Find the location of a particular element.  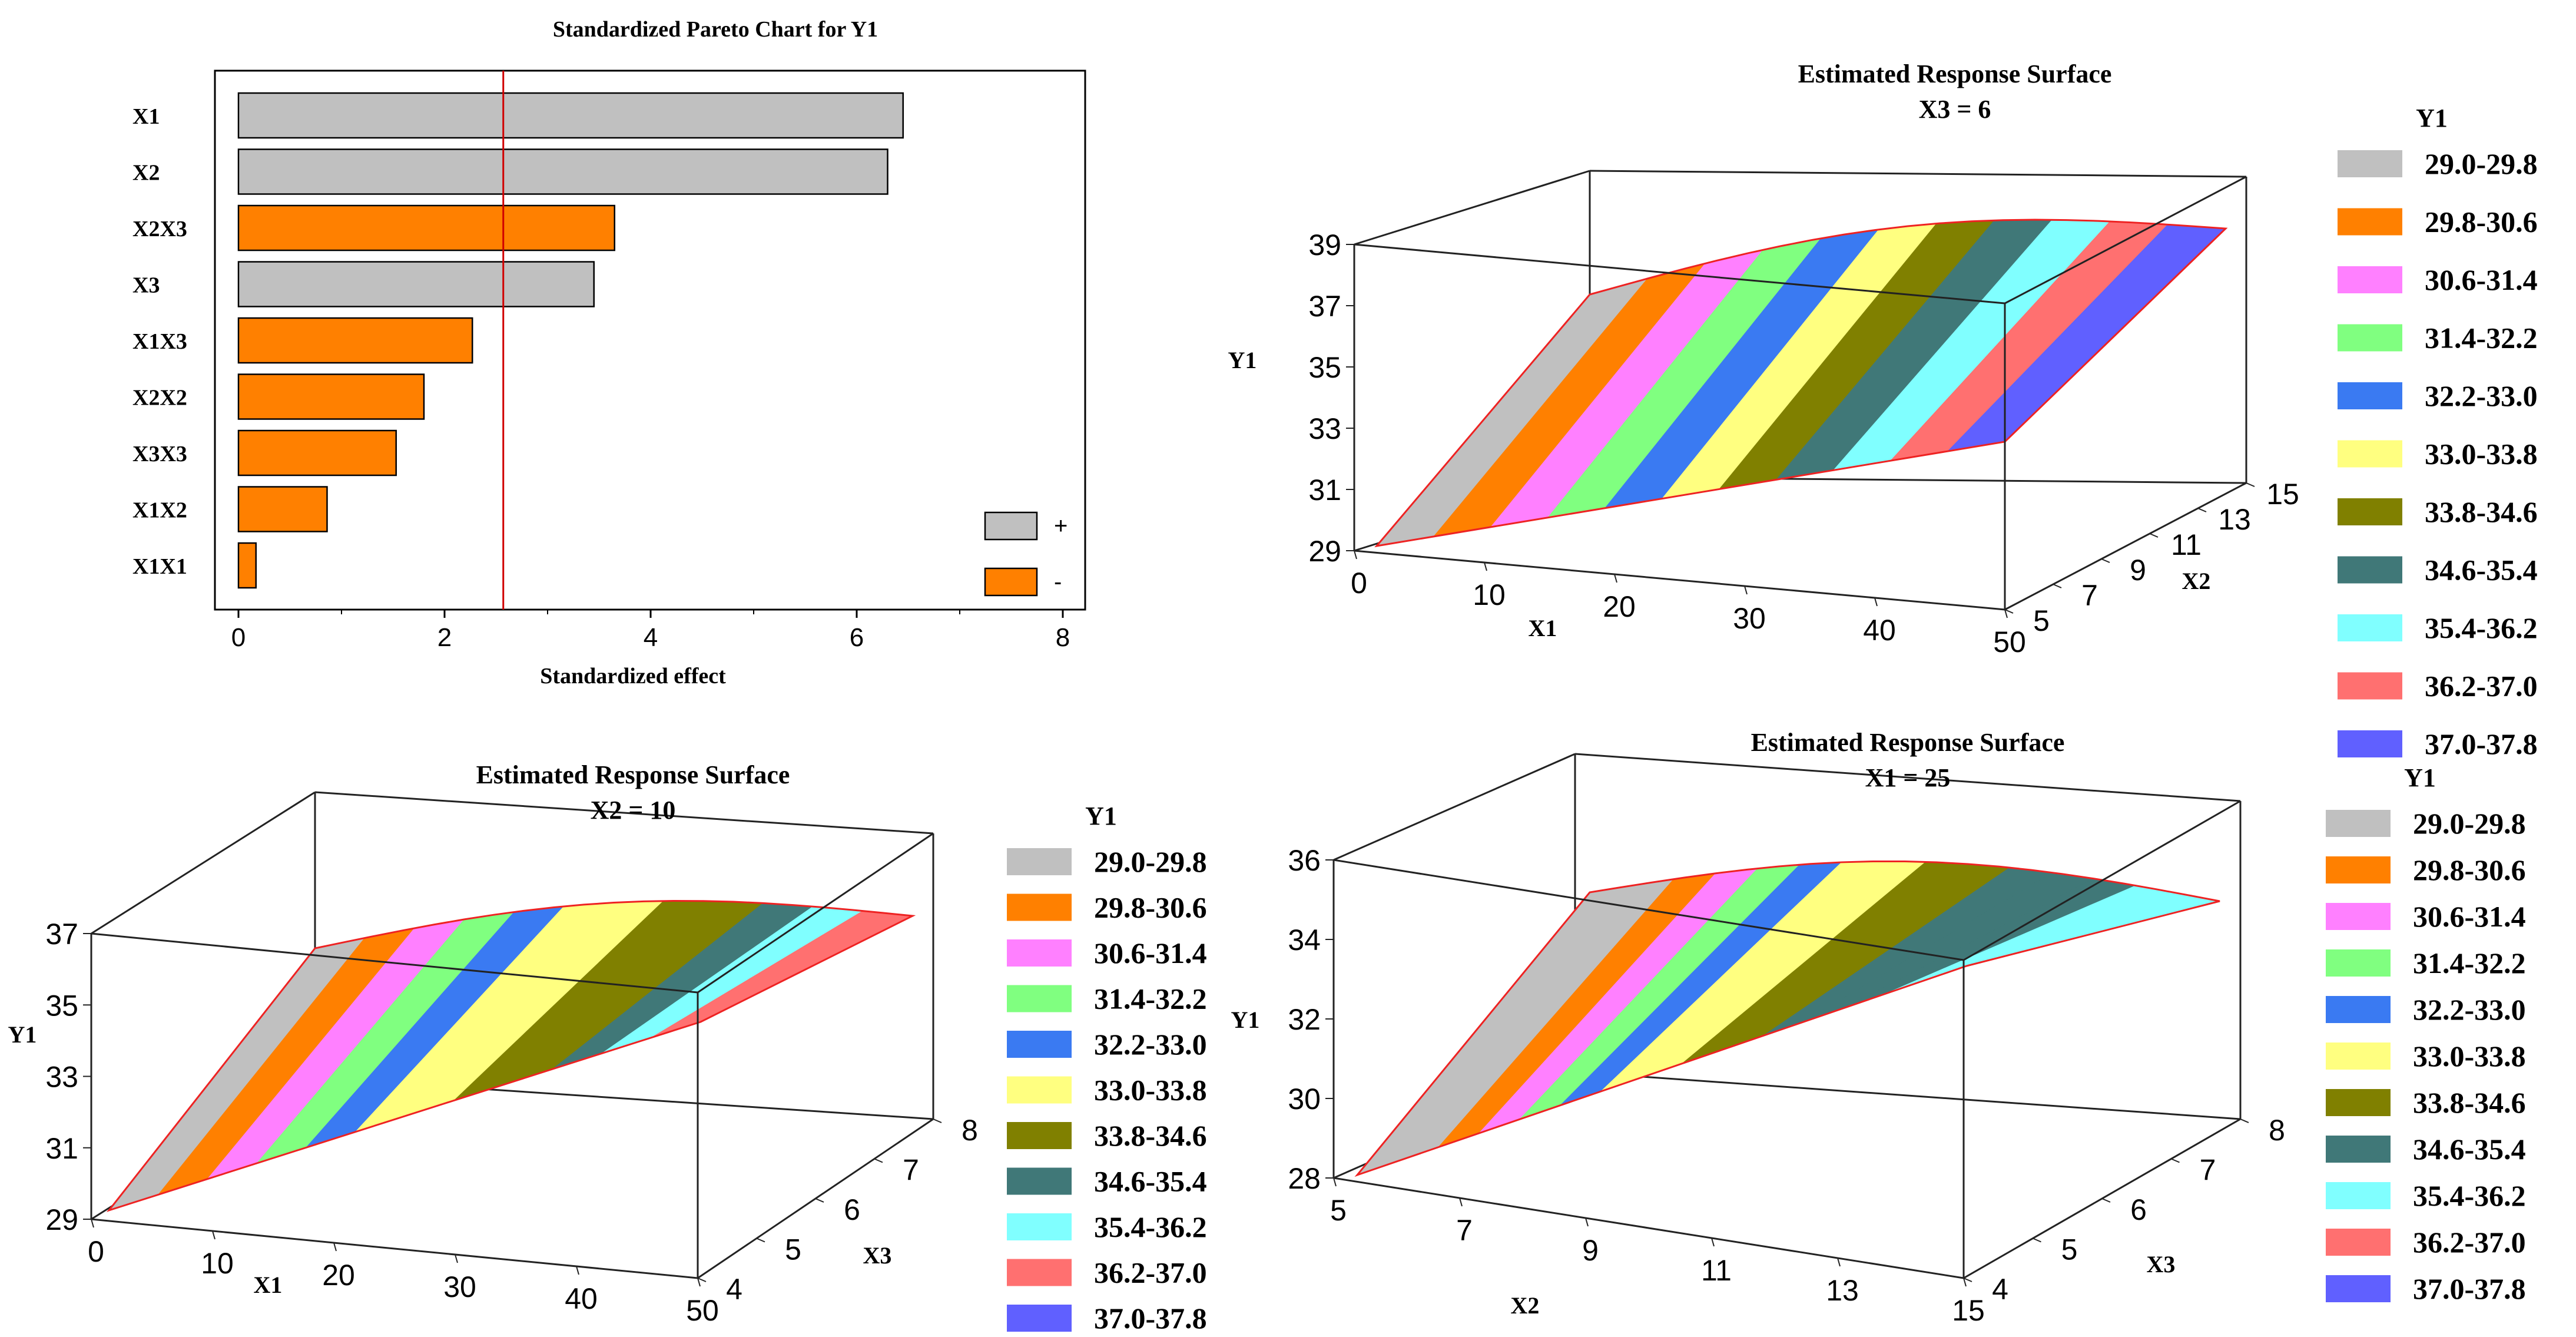

y-tick-label: 4 is located at coordinates (2000, 1289).